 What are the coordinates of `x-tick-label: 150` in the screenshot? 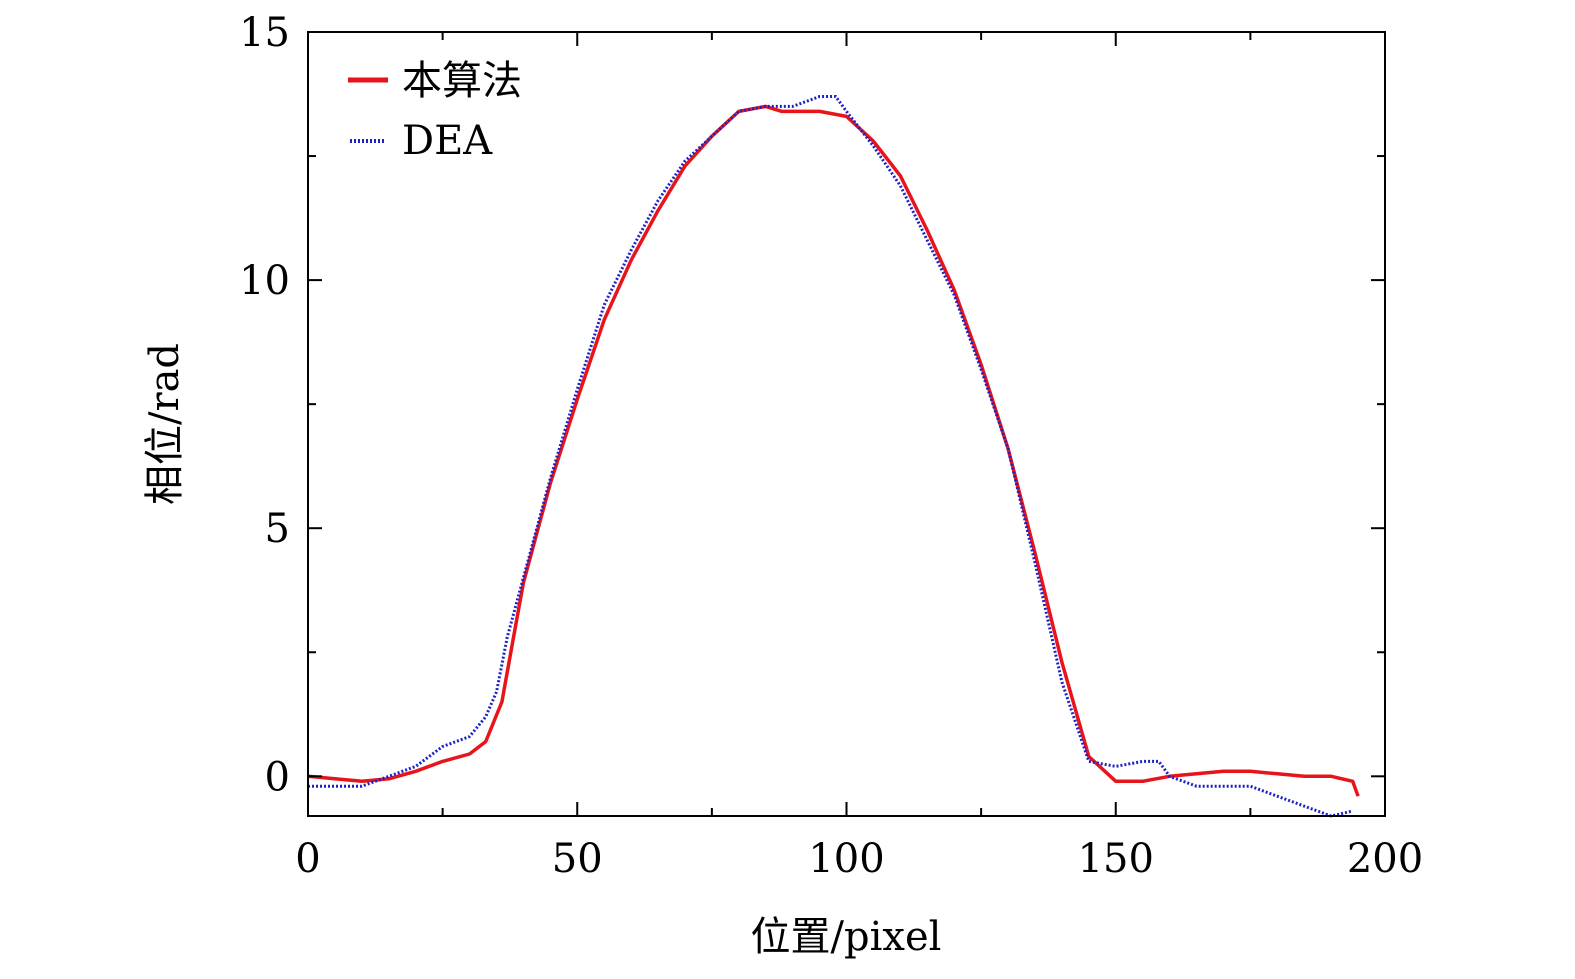 It's located at (1116, 859).